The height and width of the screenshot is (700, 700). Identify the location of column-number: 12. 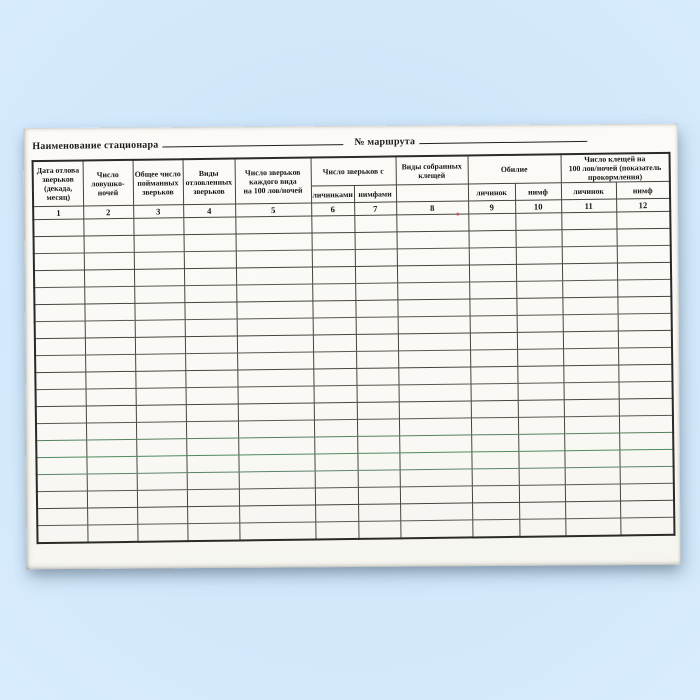
(643, 205).